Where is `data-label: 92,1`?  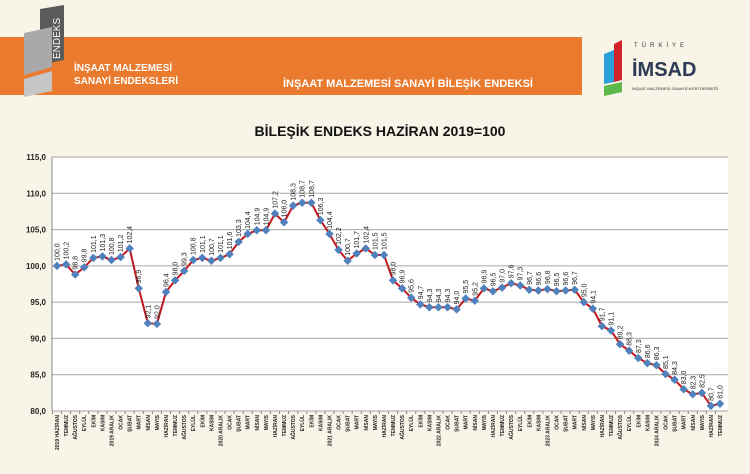
data-label: 92,1 is located at coordinates (148, 311).